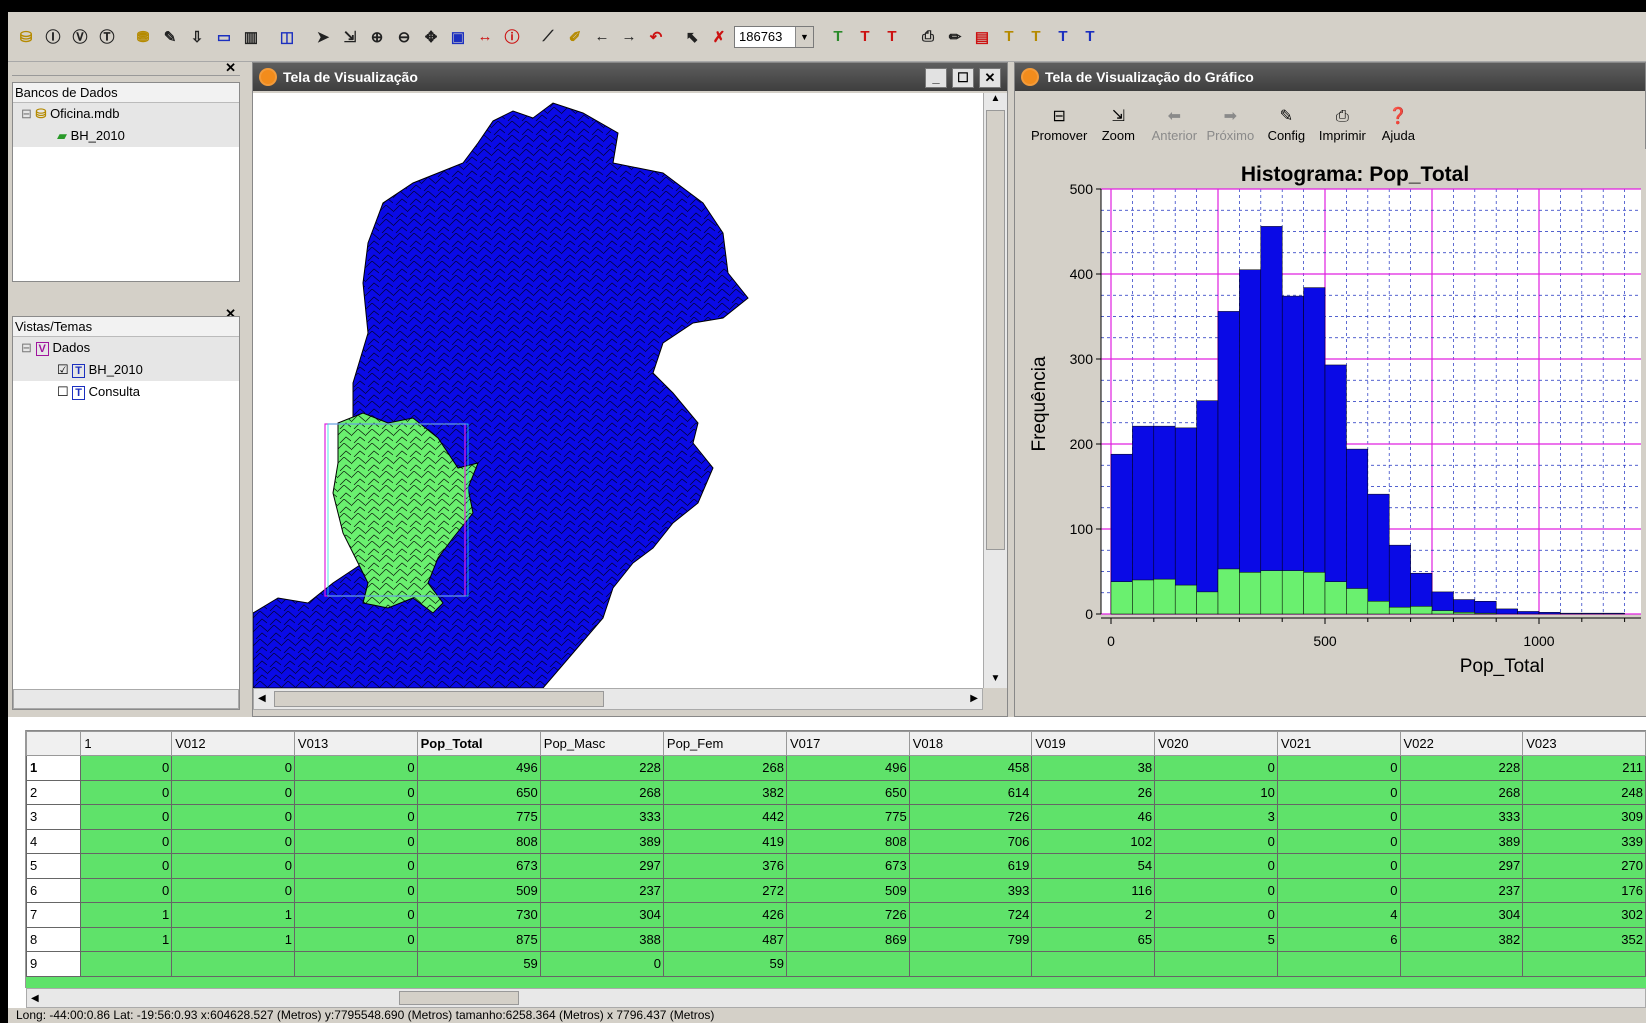 This screenshot has height=1023, width=1646. Describe the element at coordinates (478, 817) in the screenshot. I see `table-cell: 775` at that location.